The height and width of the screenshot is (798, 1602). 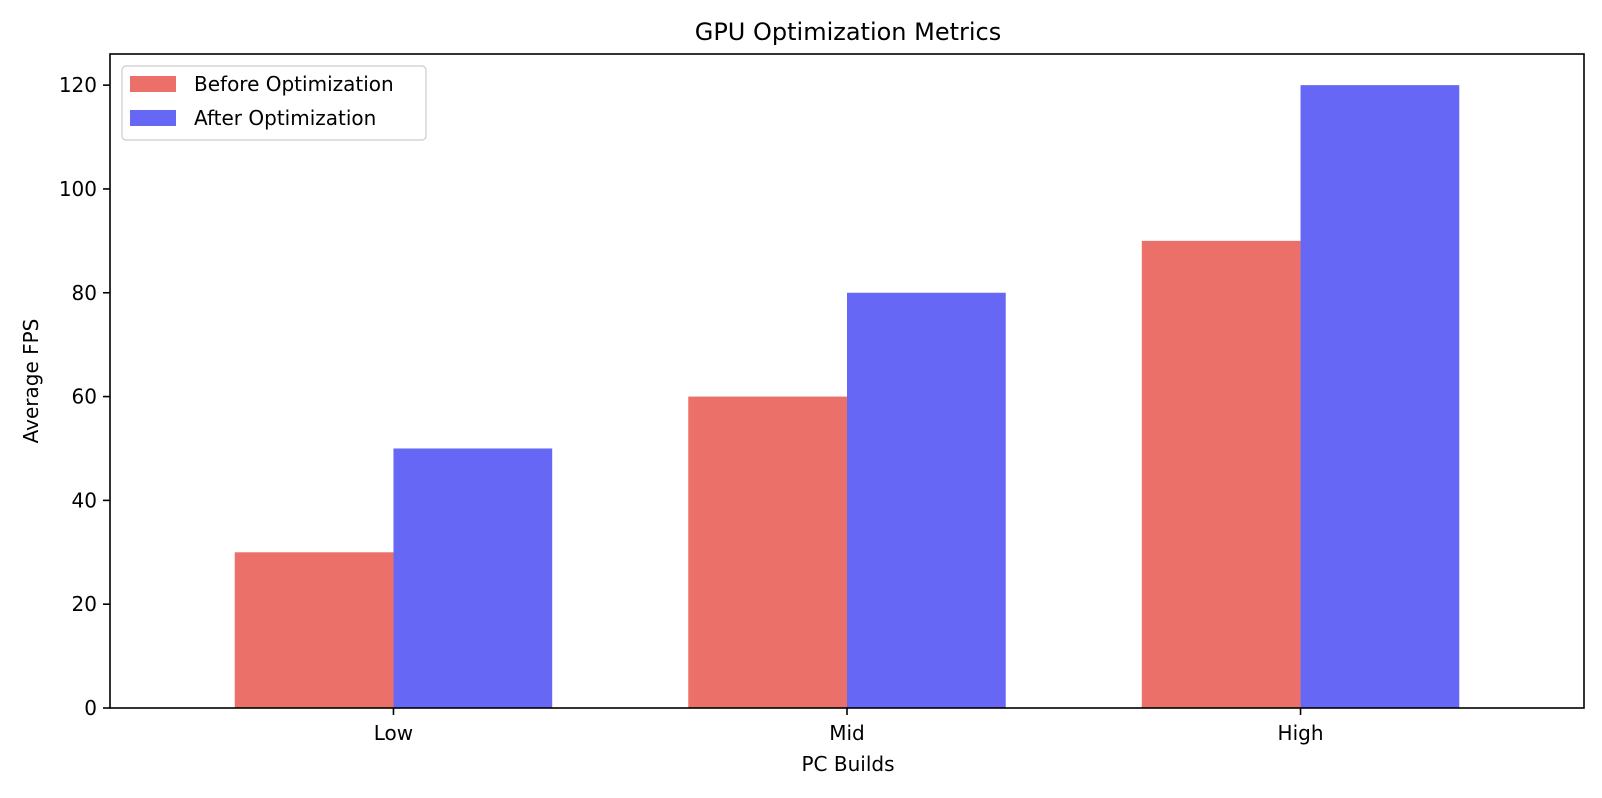 I want to click on legend-swatch-before, so click(x=153, y=84).